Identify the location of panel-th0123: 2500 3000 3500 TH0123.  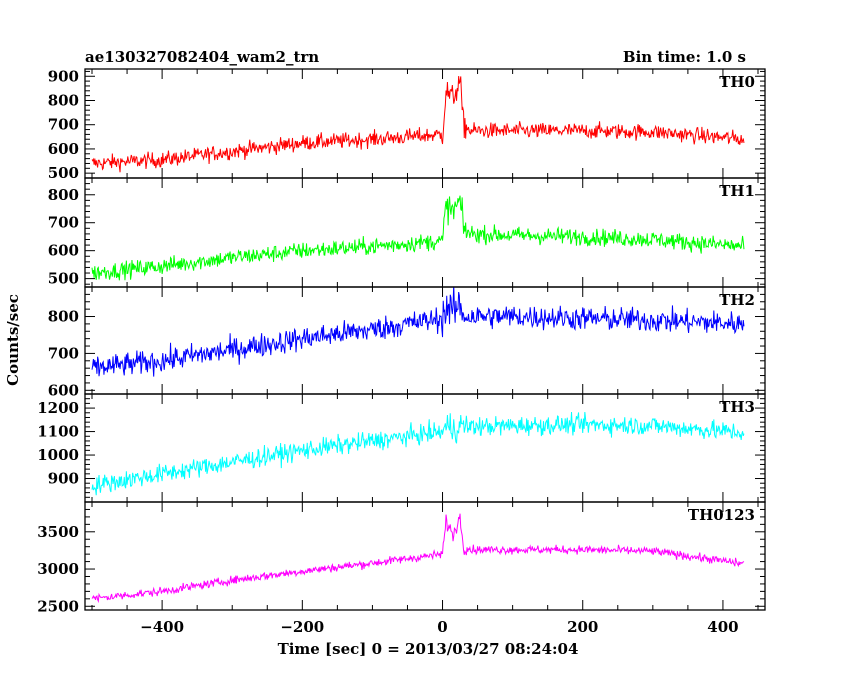
(401, 558).